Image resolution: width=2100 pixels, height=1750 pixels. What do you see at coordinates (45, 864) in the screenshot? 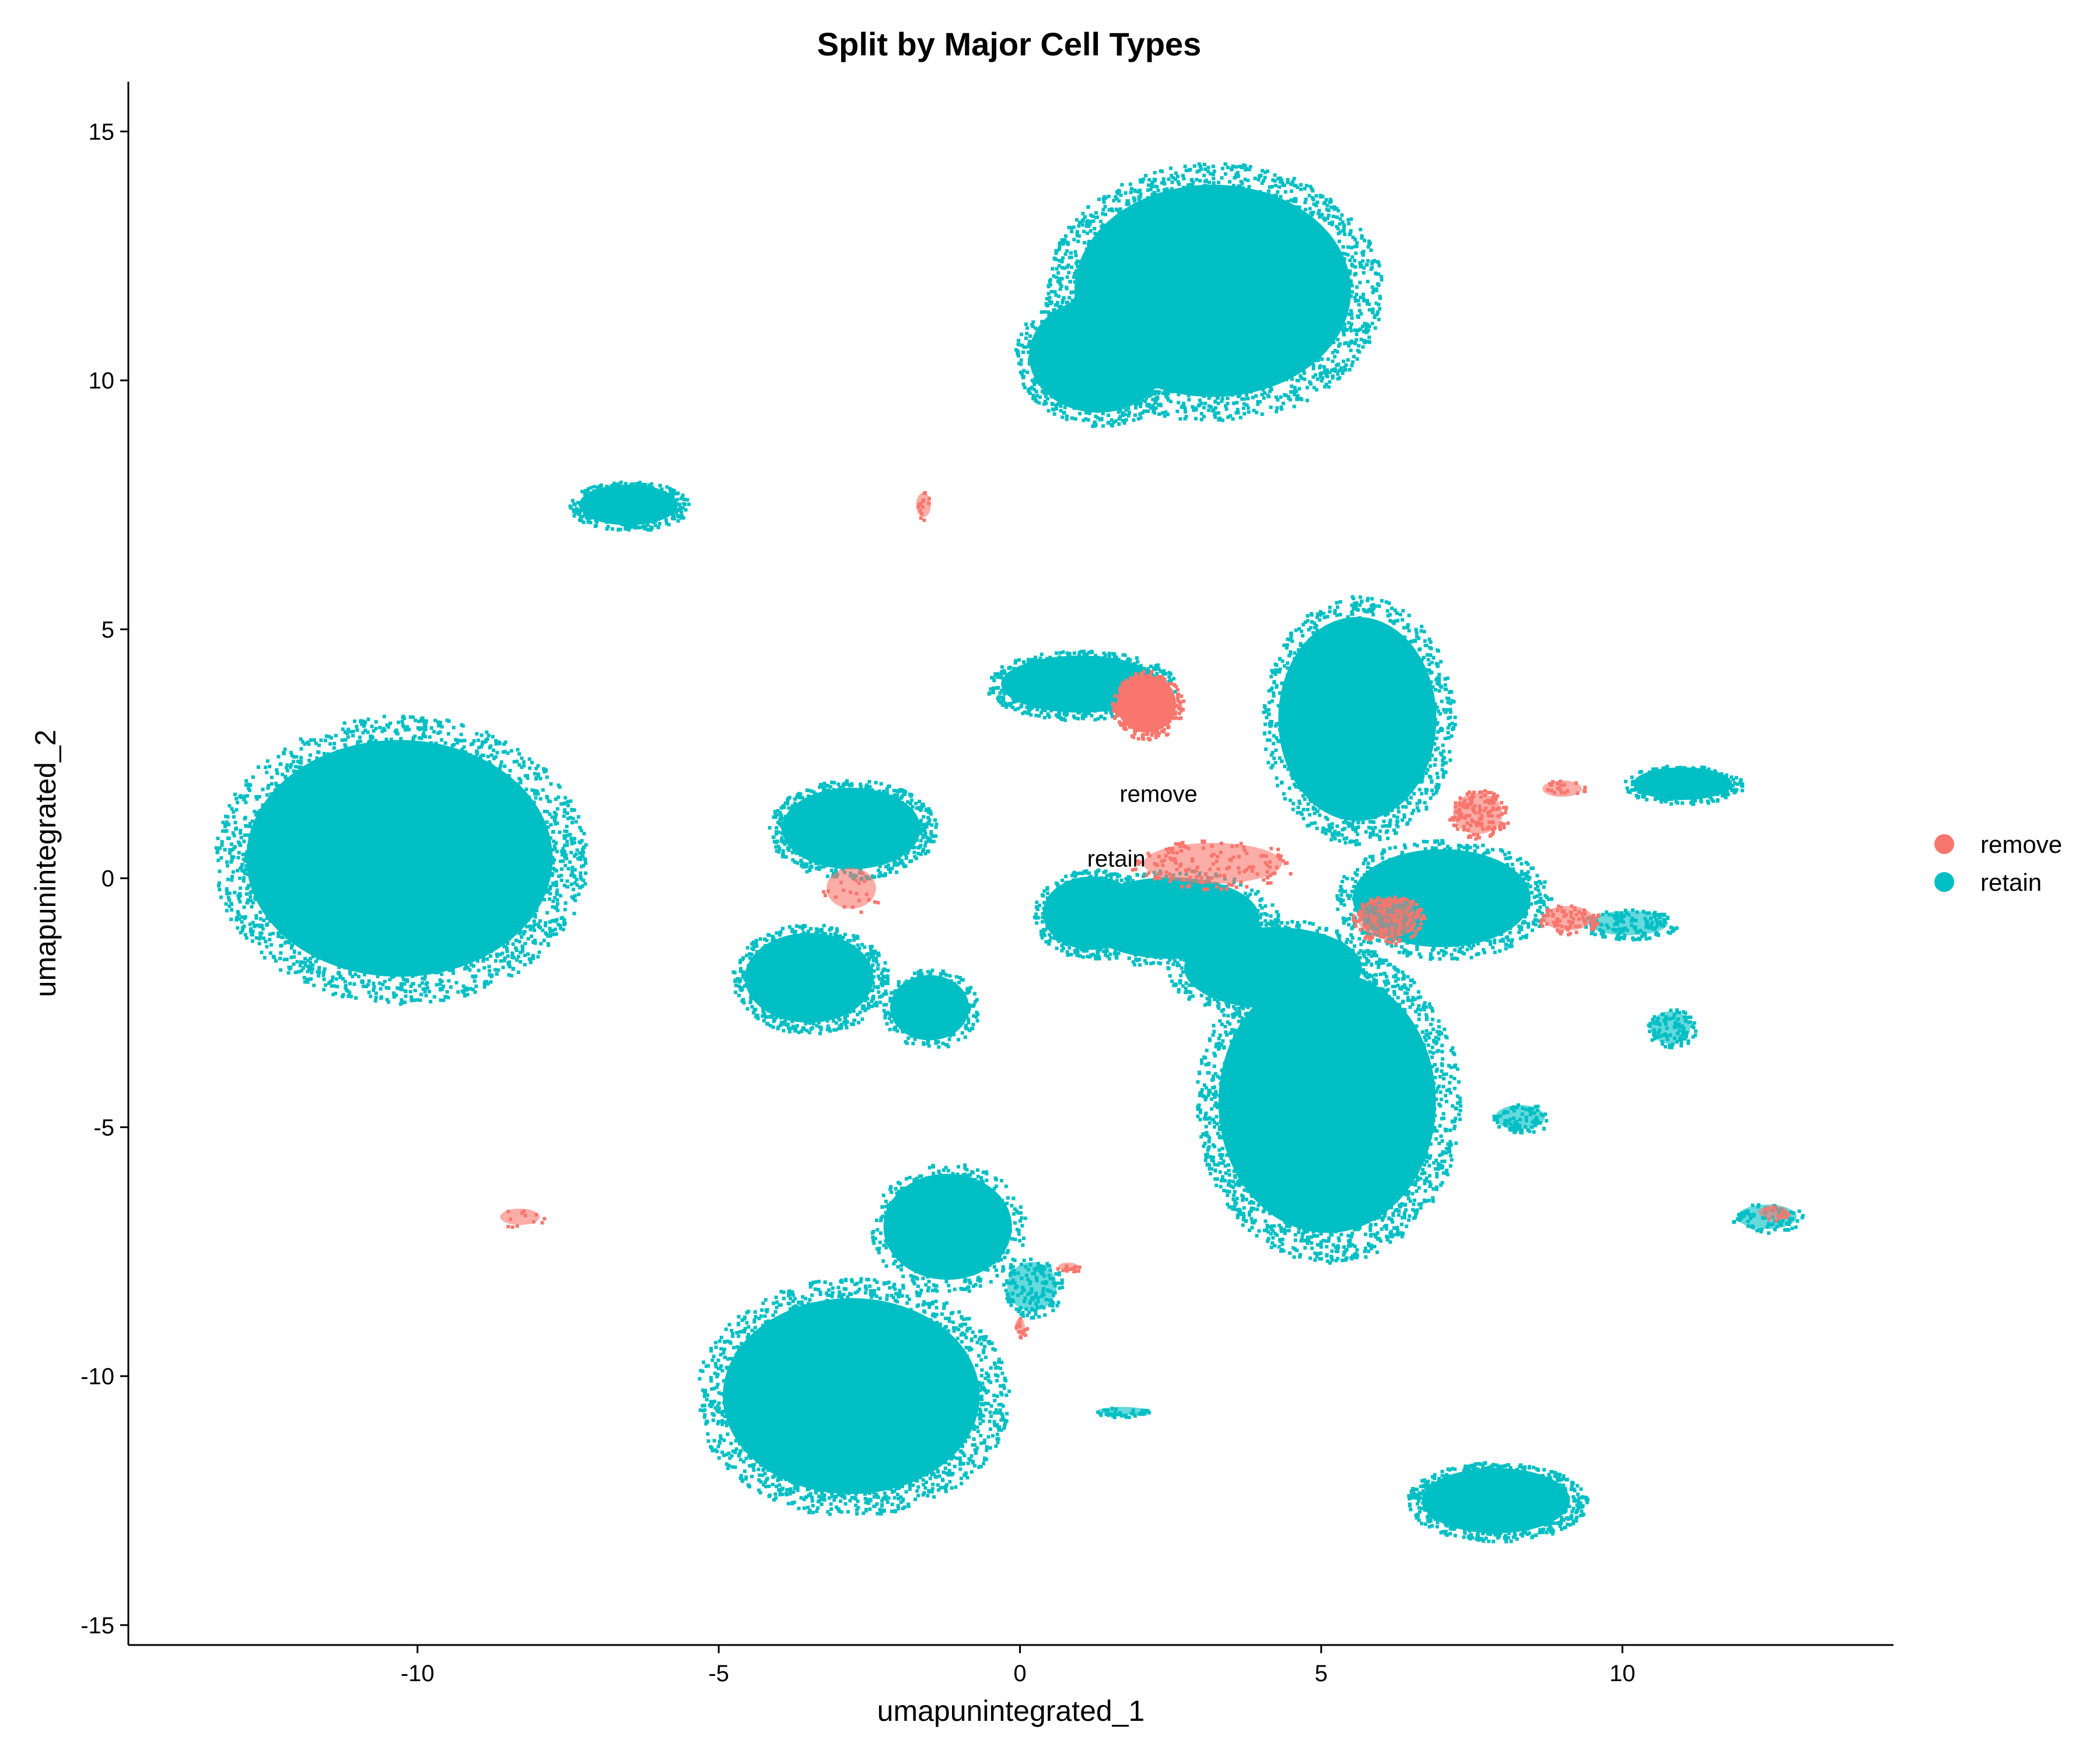
I see `y-axis-label: umapunintegrated_2` at bounding box center [45, 864].